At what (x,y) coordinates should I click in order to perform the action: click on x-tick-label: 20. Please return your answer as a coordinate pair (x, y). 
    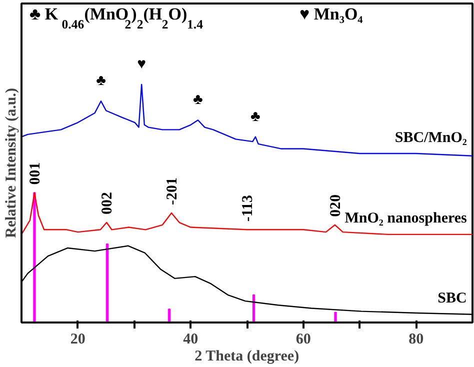
    Looking at the image, I should click on (78, 340).